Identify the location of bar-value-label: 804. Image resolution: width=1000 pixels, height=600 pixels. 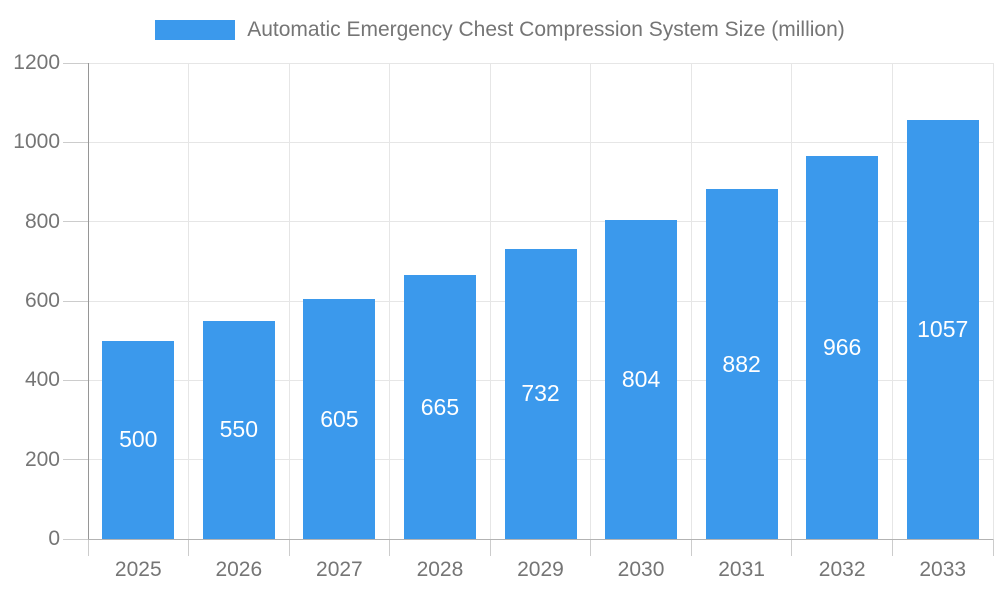
(641, 379).